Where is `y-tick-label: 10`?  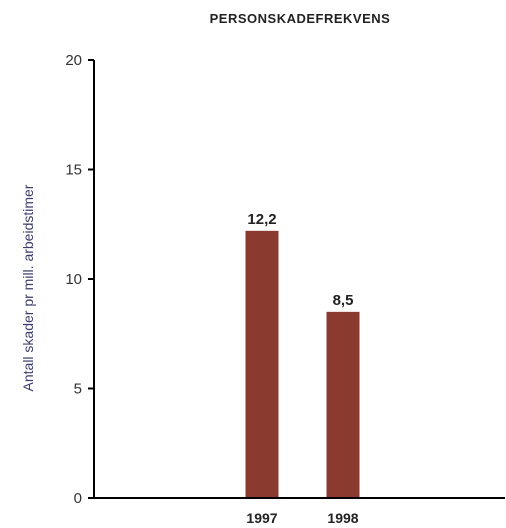
y-tick-label: 10 is located at coordinates (73, 279).